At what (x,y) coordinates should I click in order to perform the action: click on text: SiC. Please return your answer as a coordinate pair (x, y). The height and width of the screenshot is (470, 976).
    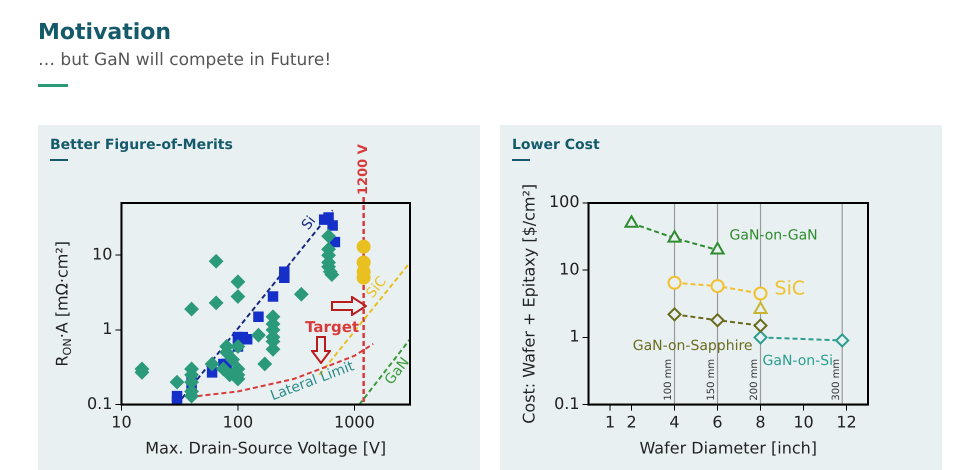
    Looking at the image, I should click on (376, 288).